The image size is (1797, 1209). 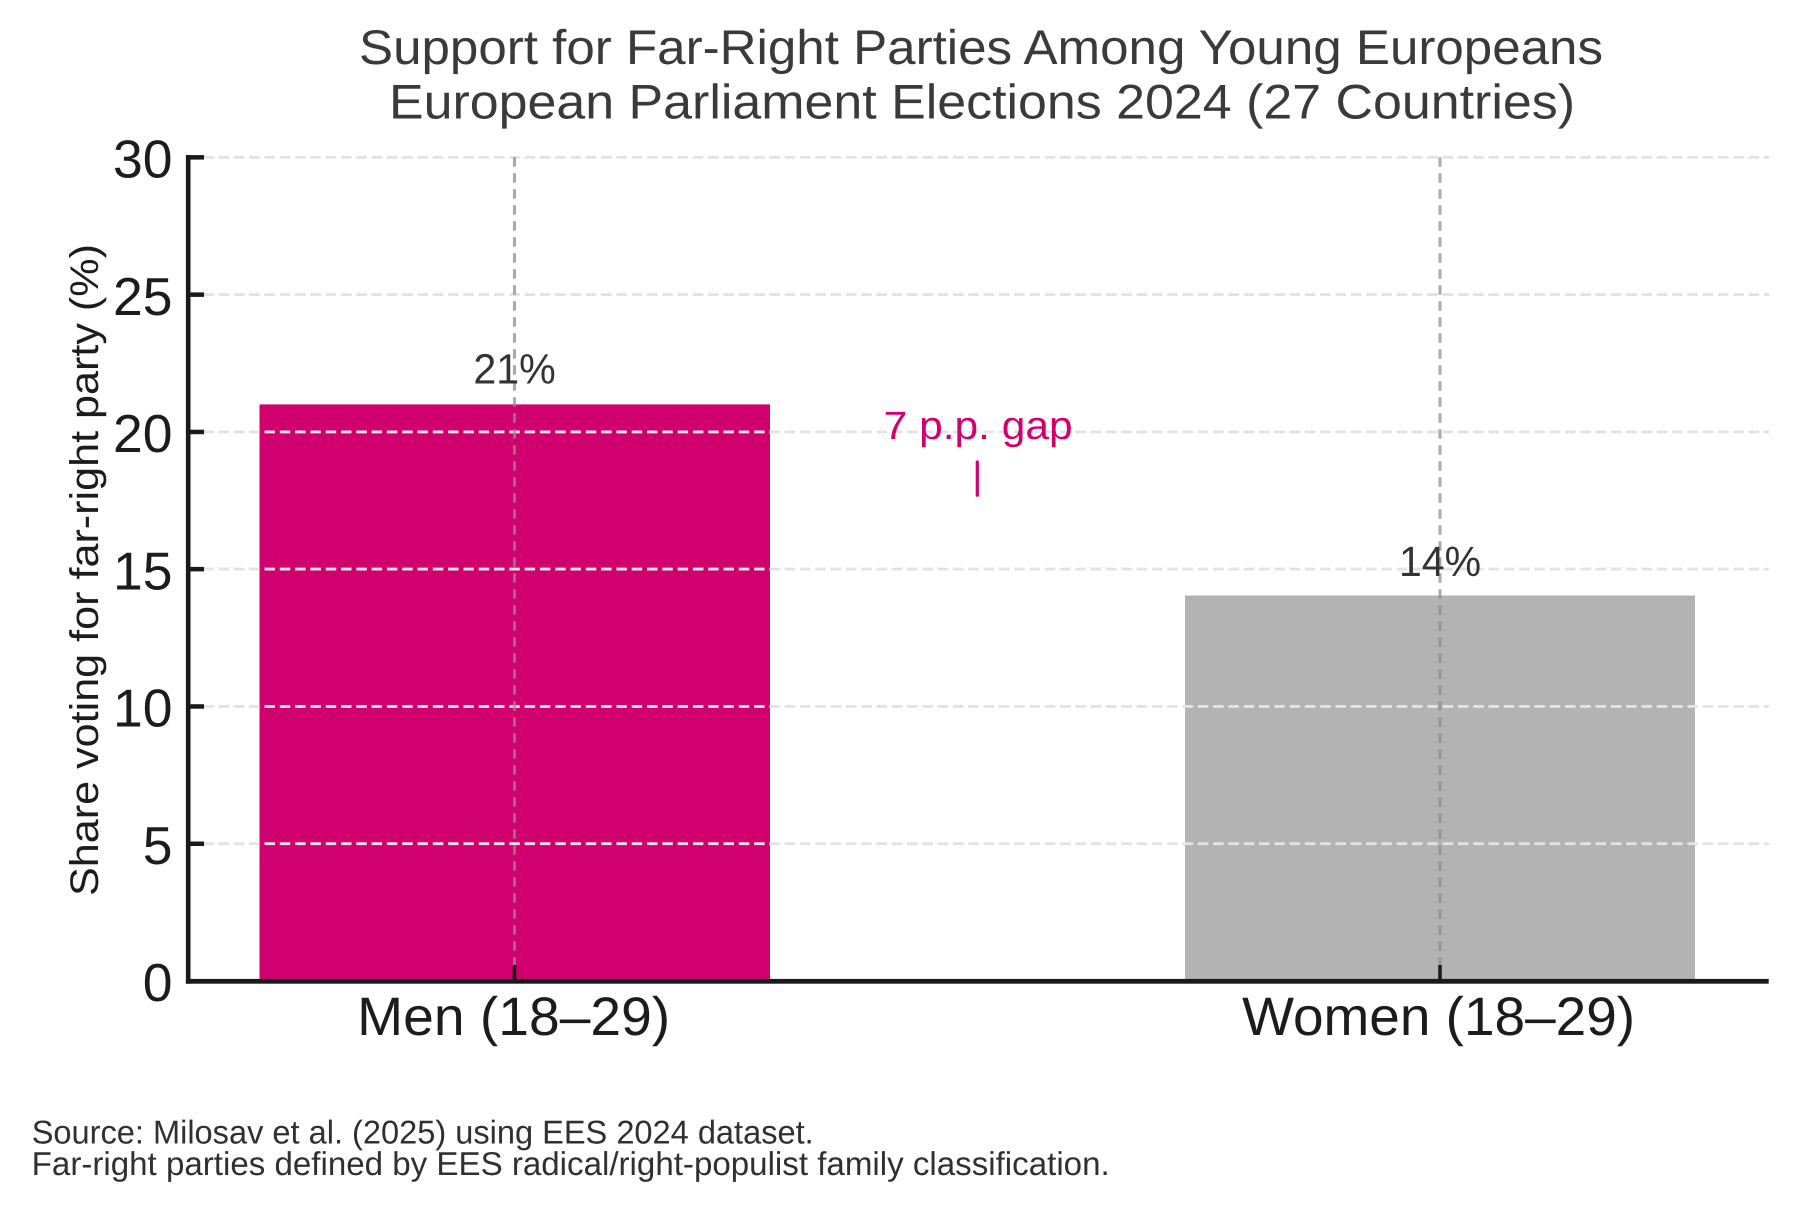 I want to click on svg-text: 7 p.p. gap, so click(x=978, y=426).